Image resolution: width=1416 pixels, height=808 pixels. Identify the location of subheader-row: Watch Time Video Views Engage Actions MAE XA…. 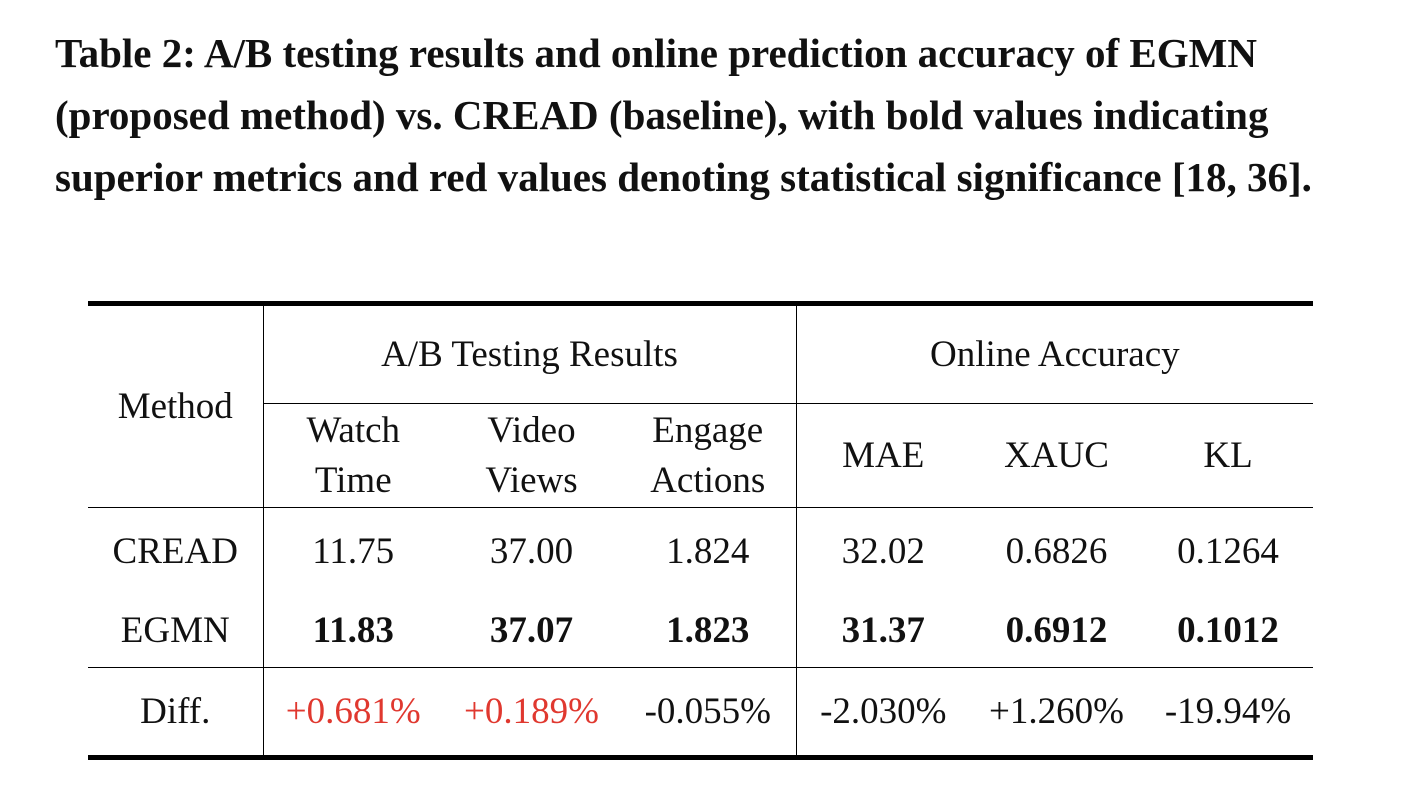
(701, 455).